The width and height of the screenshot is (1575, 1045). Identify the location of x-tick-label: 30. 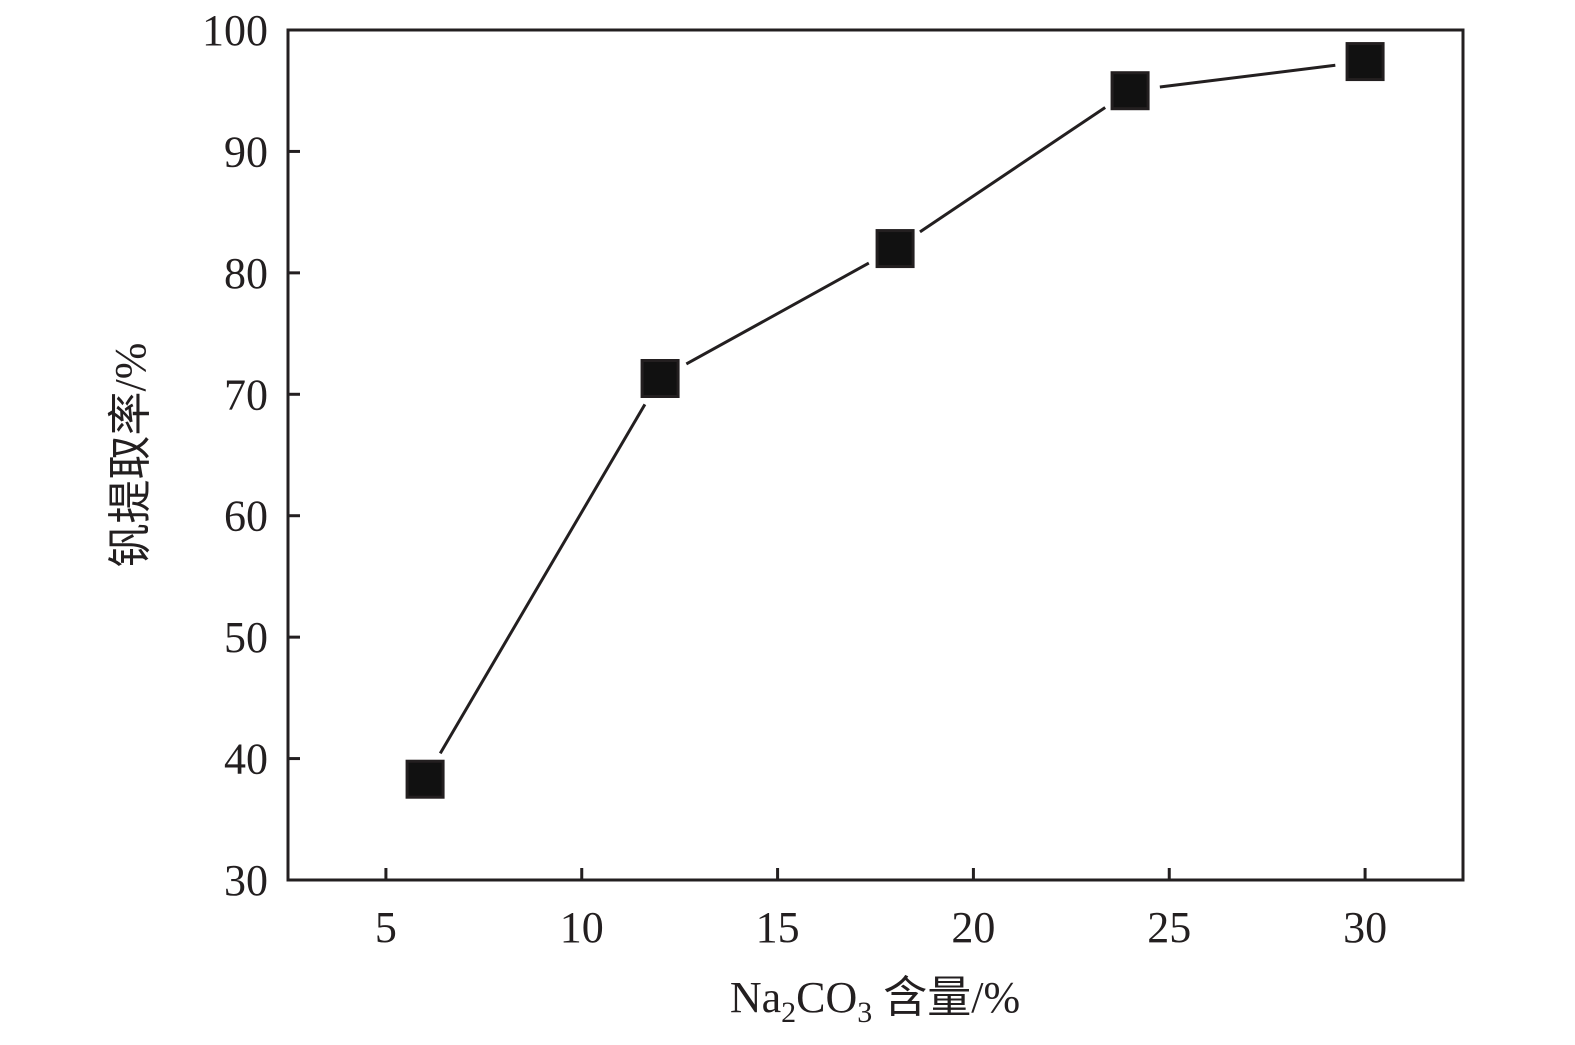
(1365, 927).